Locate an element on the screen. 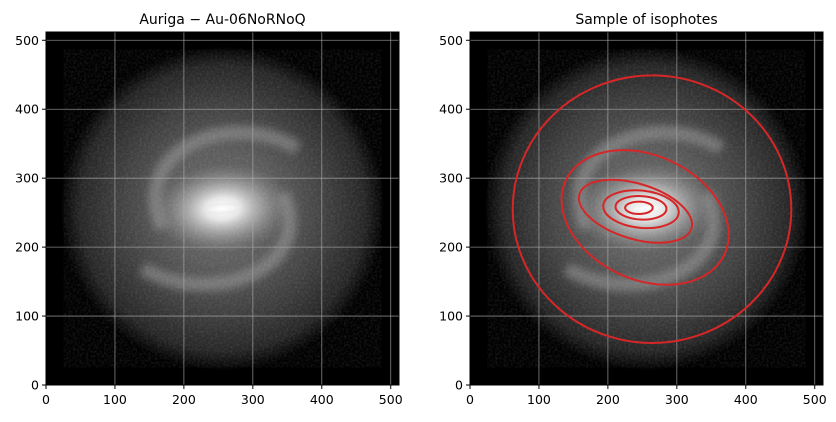 The height and width of the screenshot is (422, 836). panel-title: Auriga − Au-06NoRNoQ is located at coordinates (222, 20).